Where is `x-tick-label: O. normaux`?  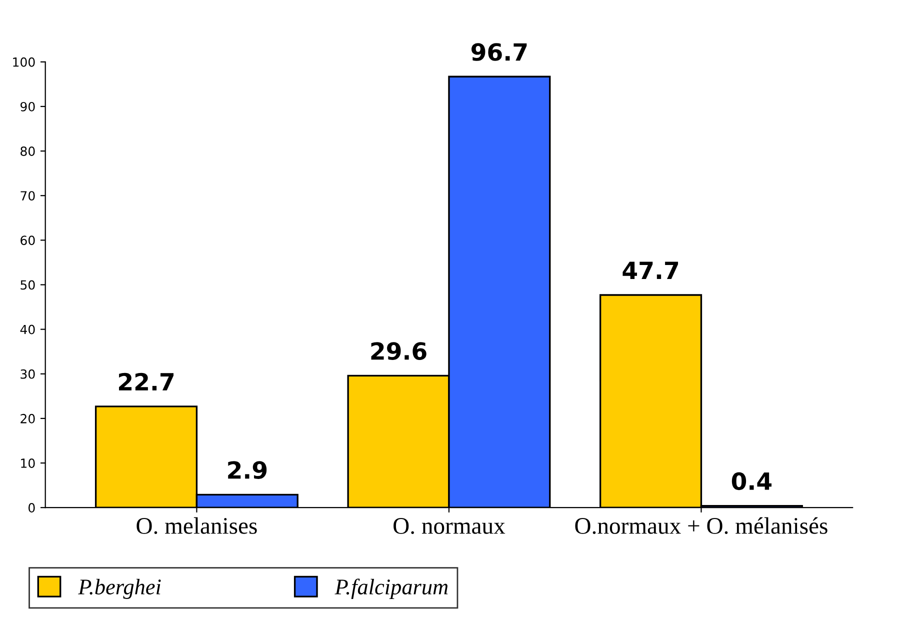
x-tick-label: O. normaux is located at coordinates (450, 526).